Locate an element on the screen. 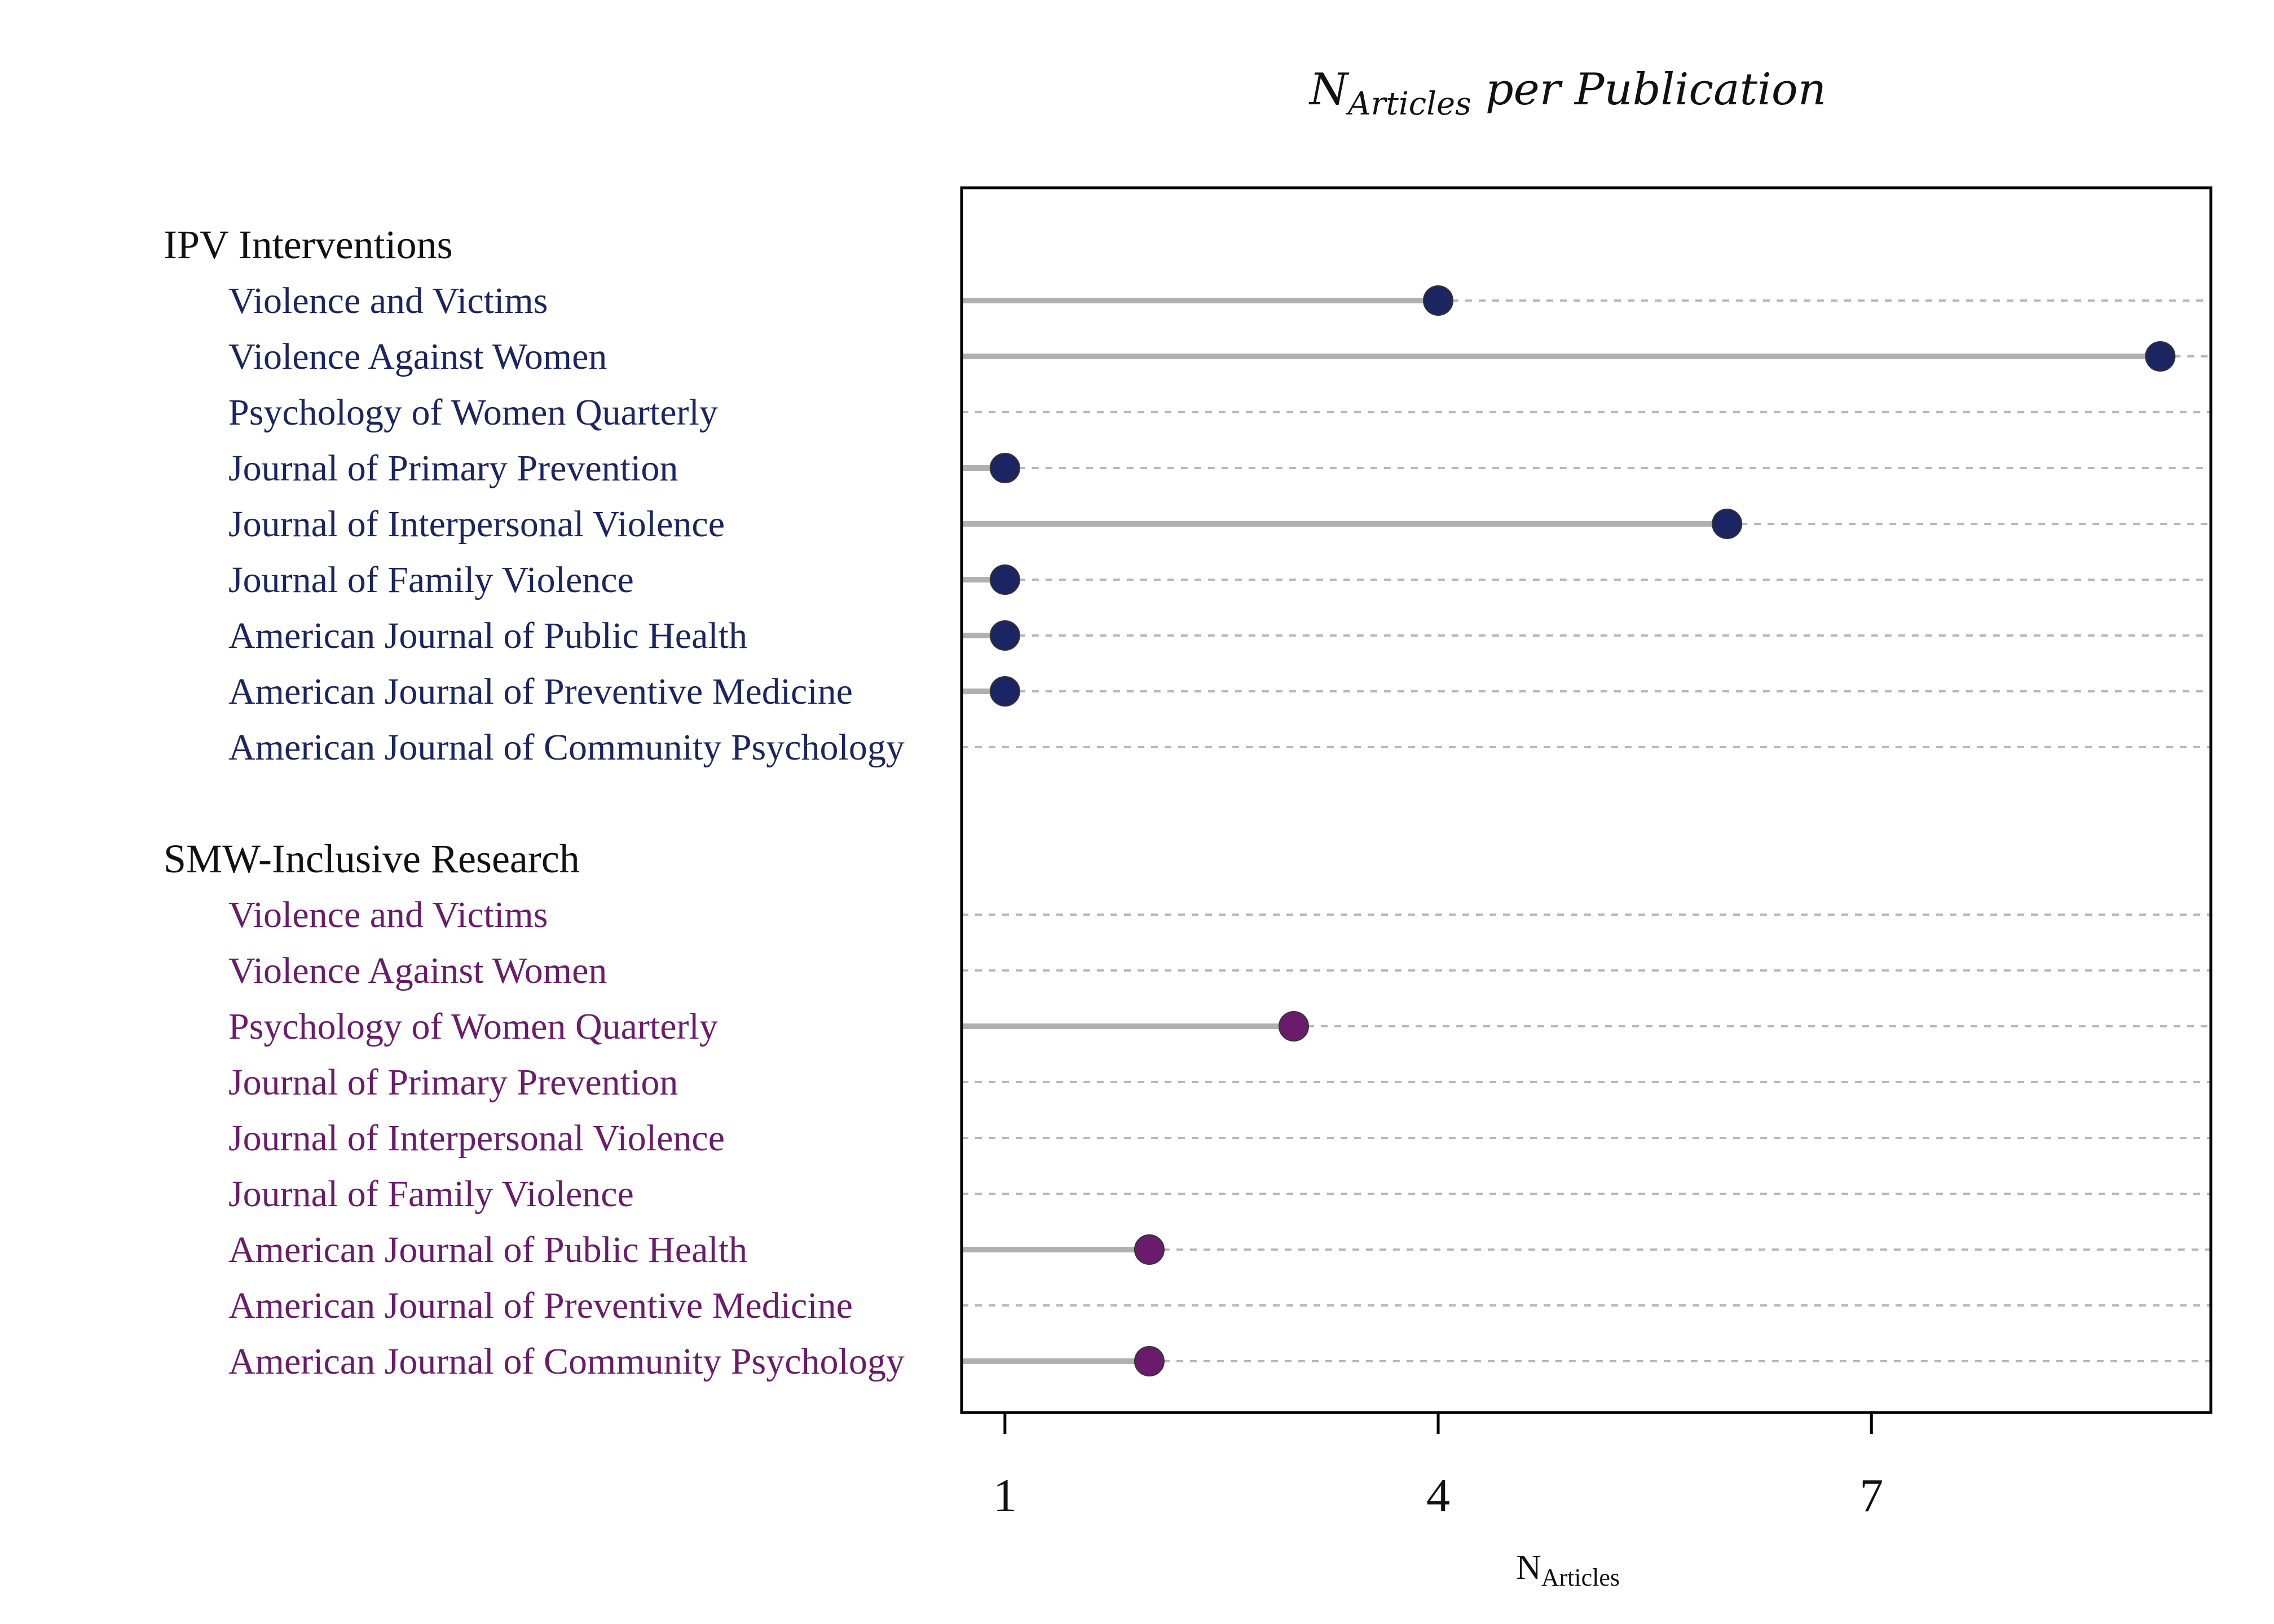 The height and width of the screenshot is (1624, 2274). chart-title-subscript: Articles is located at coordinates (1408, 104).